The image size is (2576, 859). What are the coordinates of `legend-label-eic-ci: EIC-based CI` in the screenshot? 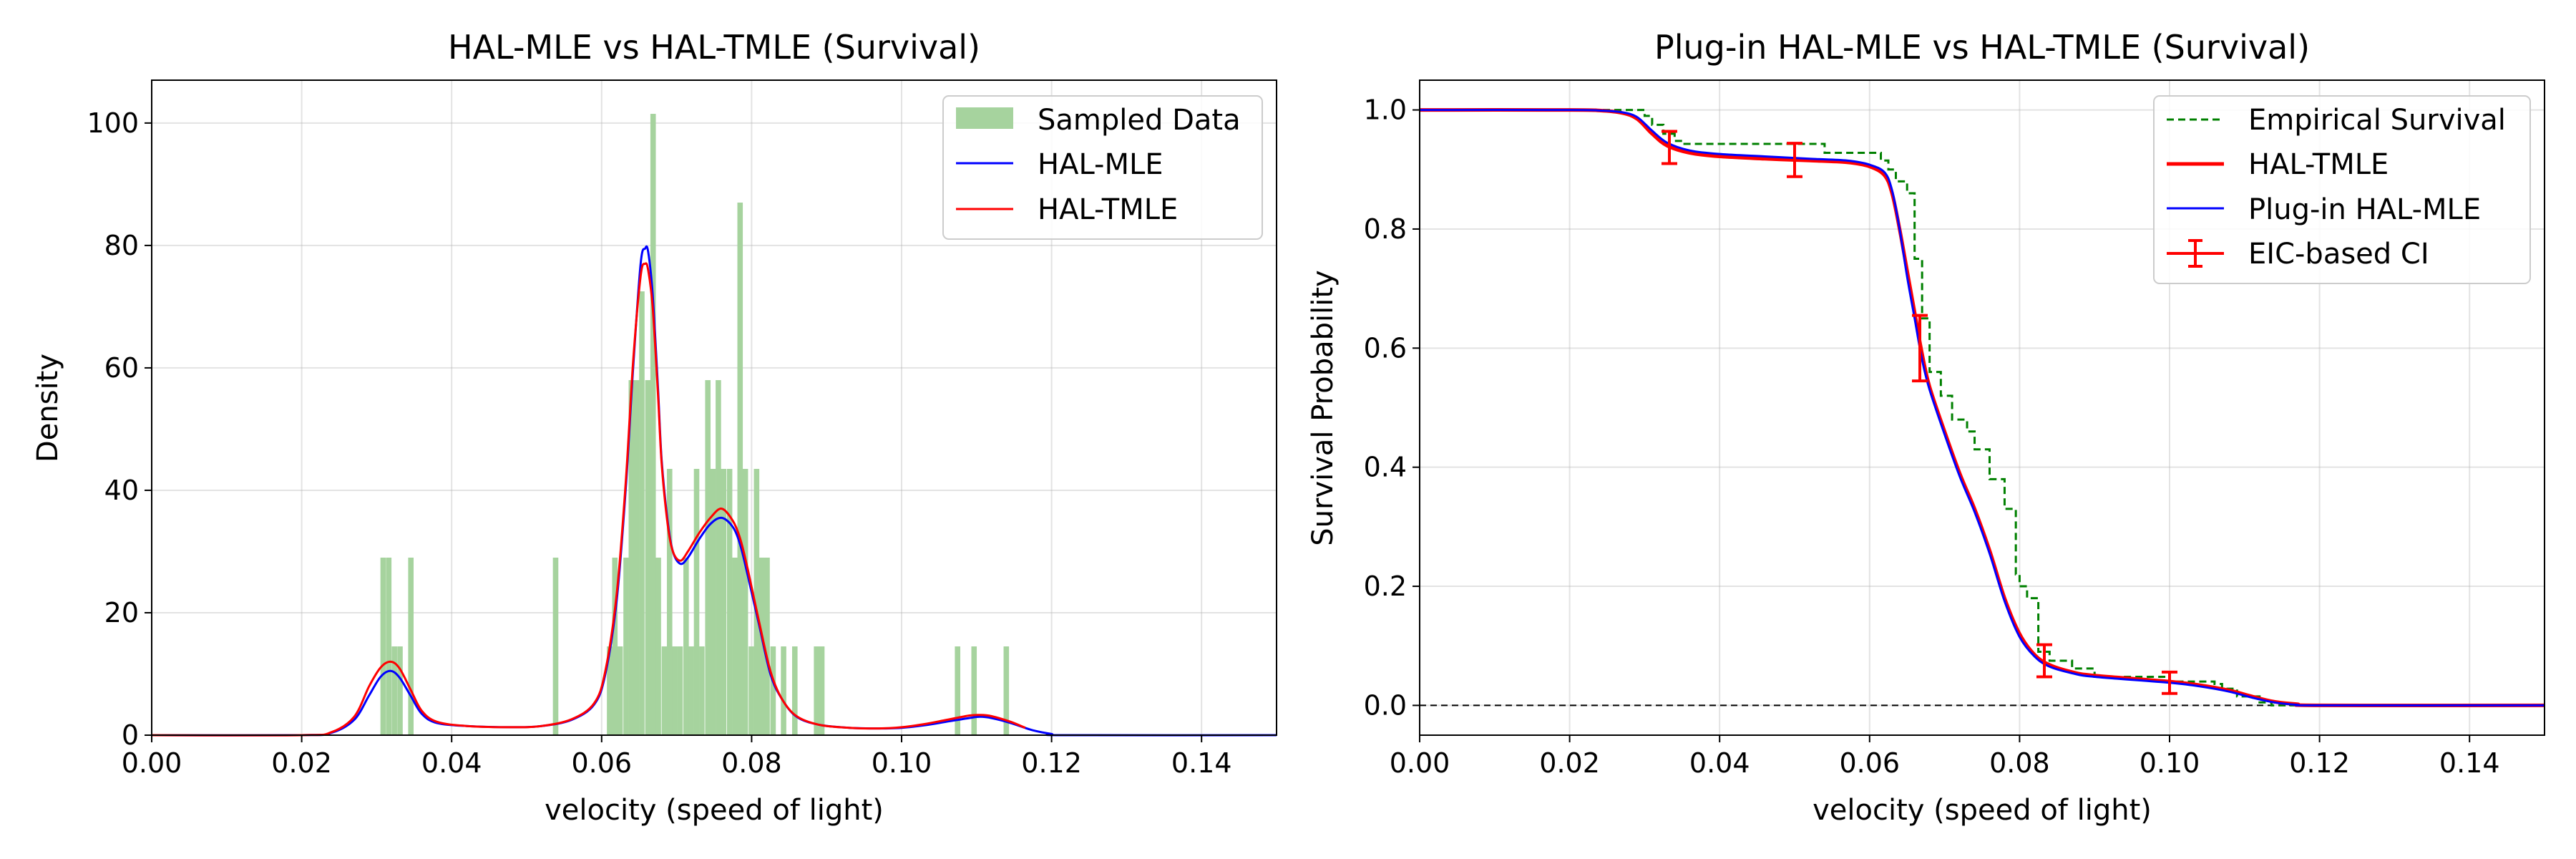 It's located at (2338, 254).